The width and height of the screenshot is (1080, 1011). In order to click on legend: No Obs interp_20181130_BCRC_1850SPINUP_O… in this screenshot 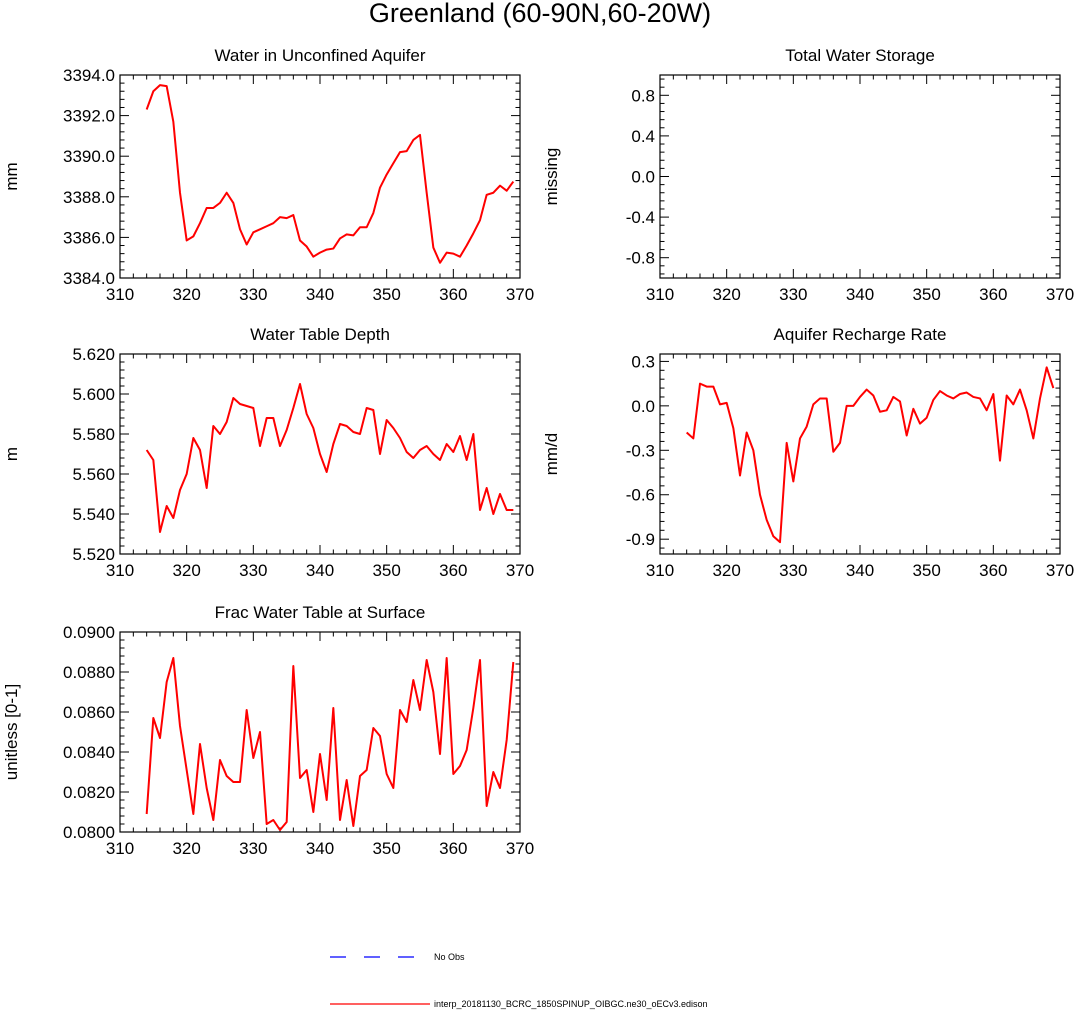, I will do `click(519, 980)`.